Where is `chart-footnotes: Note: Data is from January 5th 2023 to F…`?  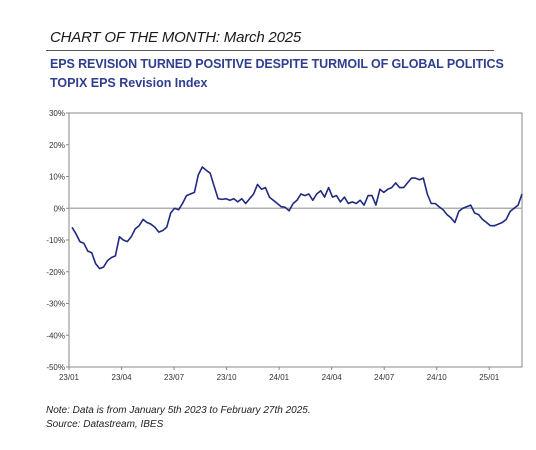
chart-footnotes: Note: Data is from January 5th 2023 to F… is located at coordinates (178, 418).